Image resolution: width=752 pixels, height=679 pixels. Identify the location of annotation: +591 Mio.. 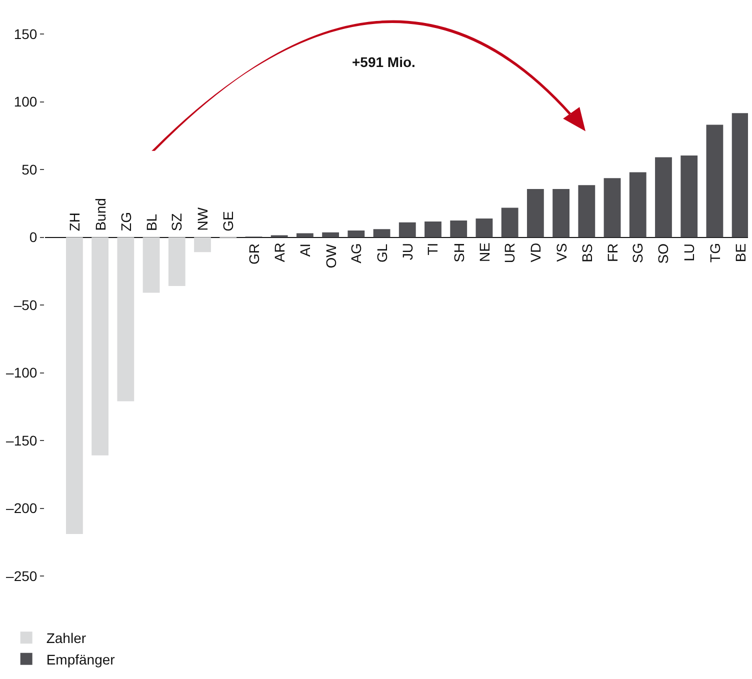
(384, 62).